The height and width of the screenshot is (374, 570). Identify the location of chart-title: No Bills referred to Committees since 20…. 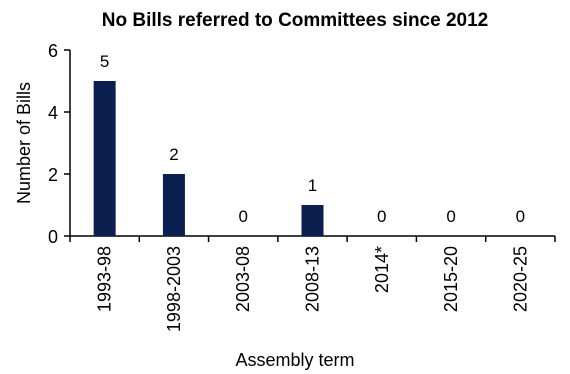
(295, 20).